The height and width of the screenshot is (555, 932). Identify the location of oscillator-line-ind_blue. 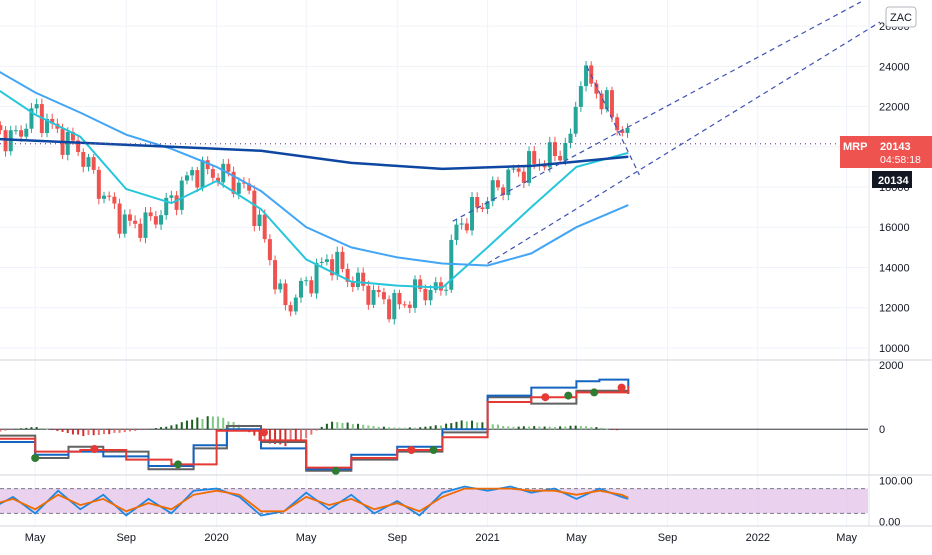
(315, 424).